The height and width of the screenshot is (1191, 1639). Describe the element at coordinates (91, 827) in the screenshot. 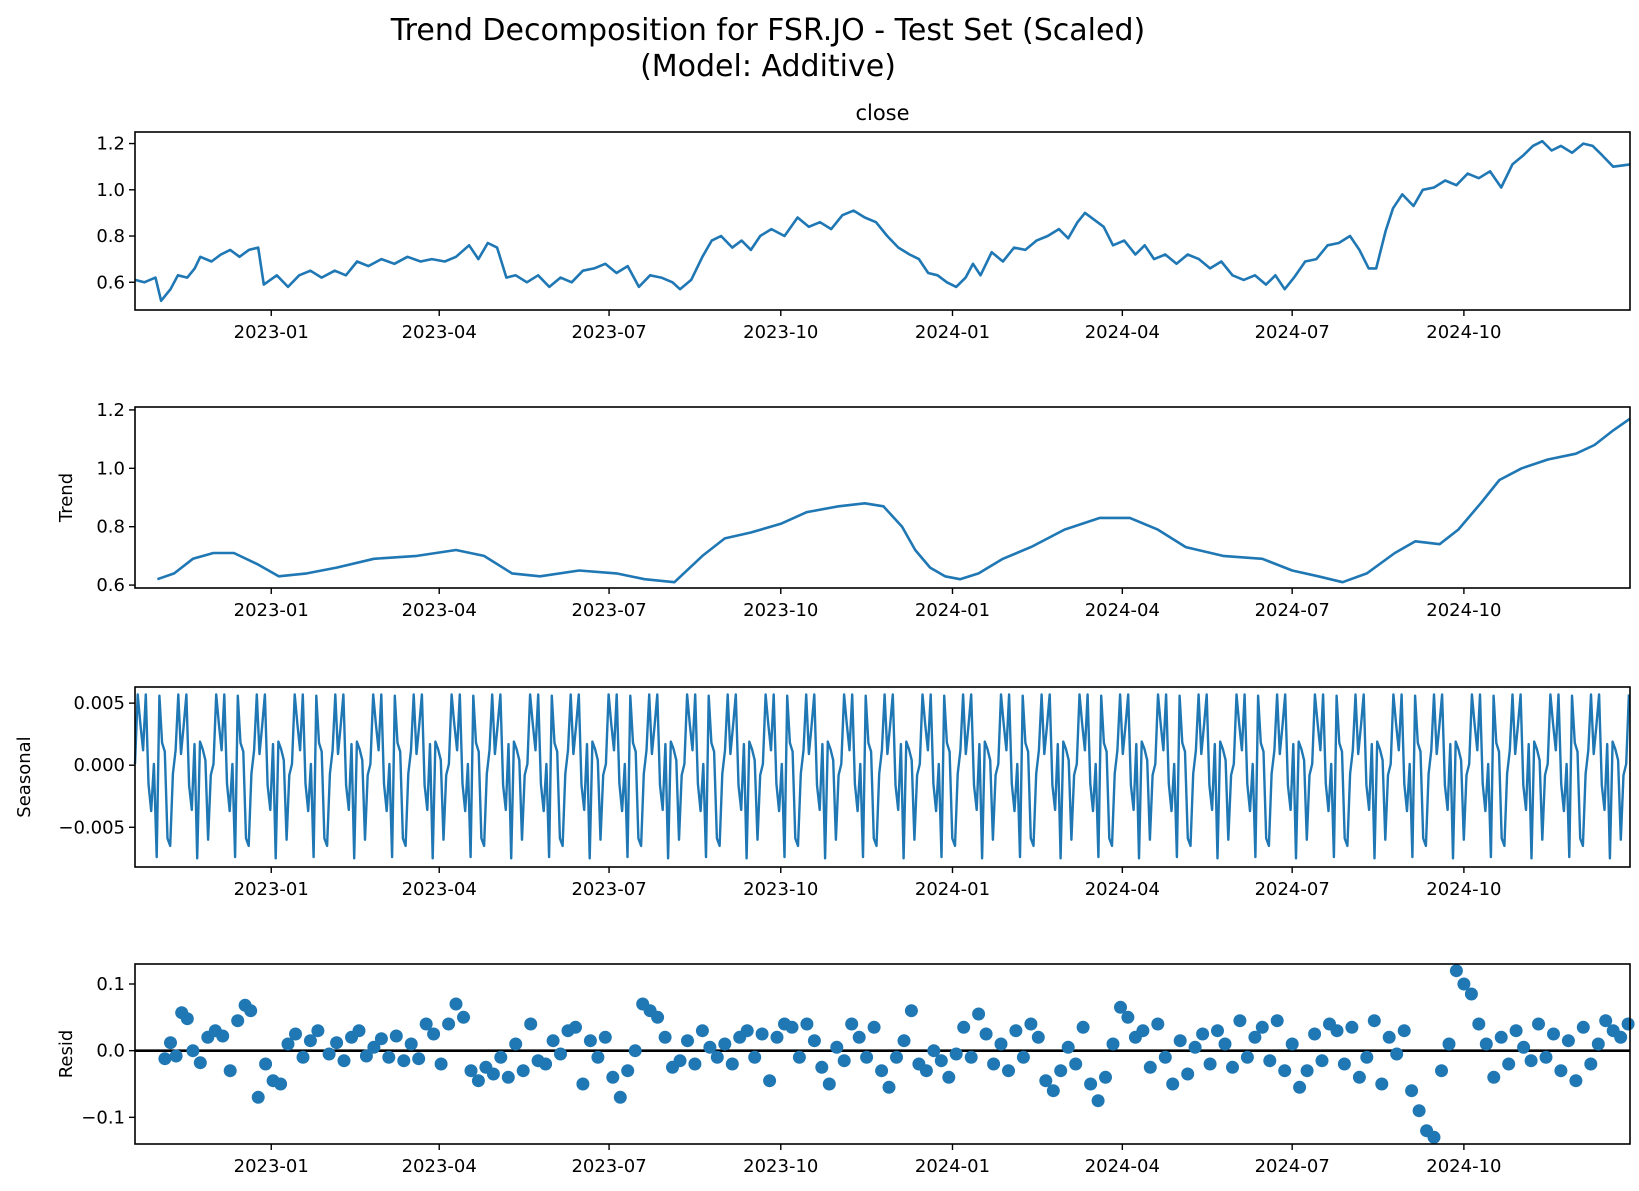

I see `y-tick-label: −0.005` at that location.